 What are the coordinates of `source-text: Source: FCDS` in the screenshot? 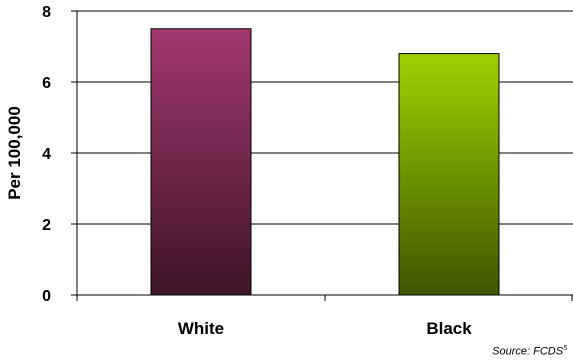 It's located at (528, 352).